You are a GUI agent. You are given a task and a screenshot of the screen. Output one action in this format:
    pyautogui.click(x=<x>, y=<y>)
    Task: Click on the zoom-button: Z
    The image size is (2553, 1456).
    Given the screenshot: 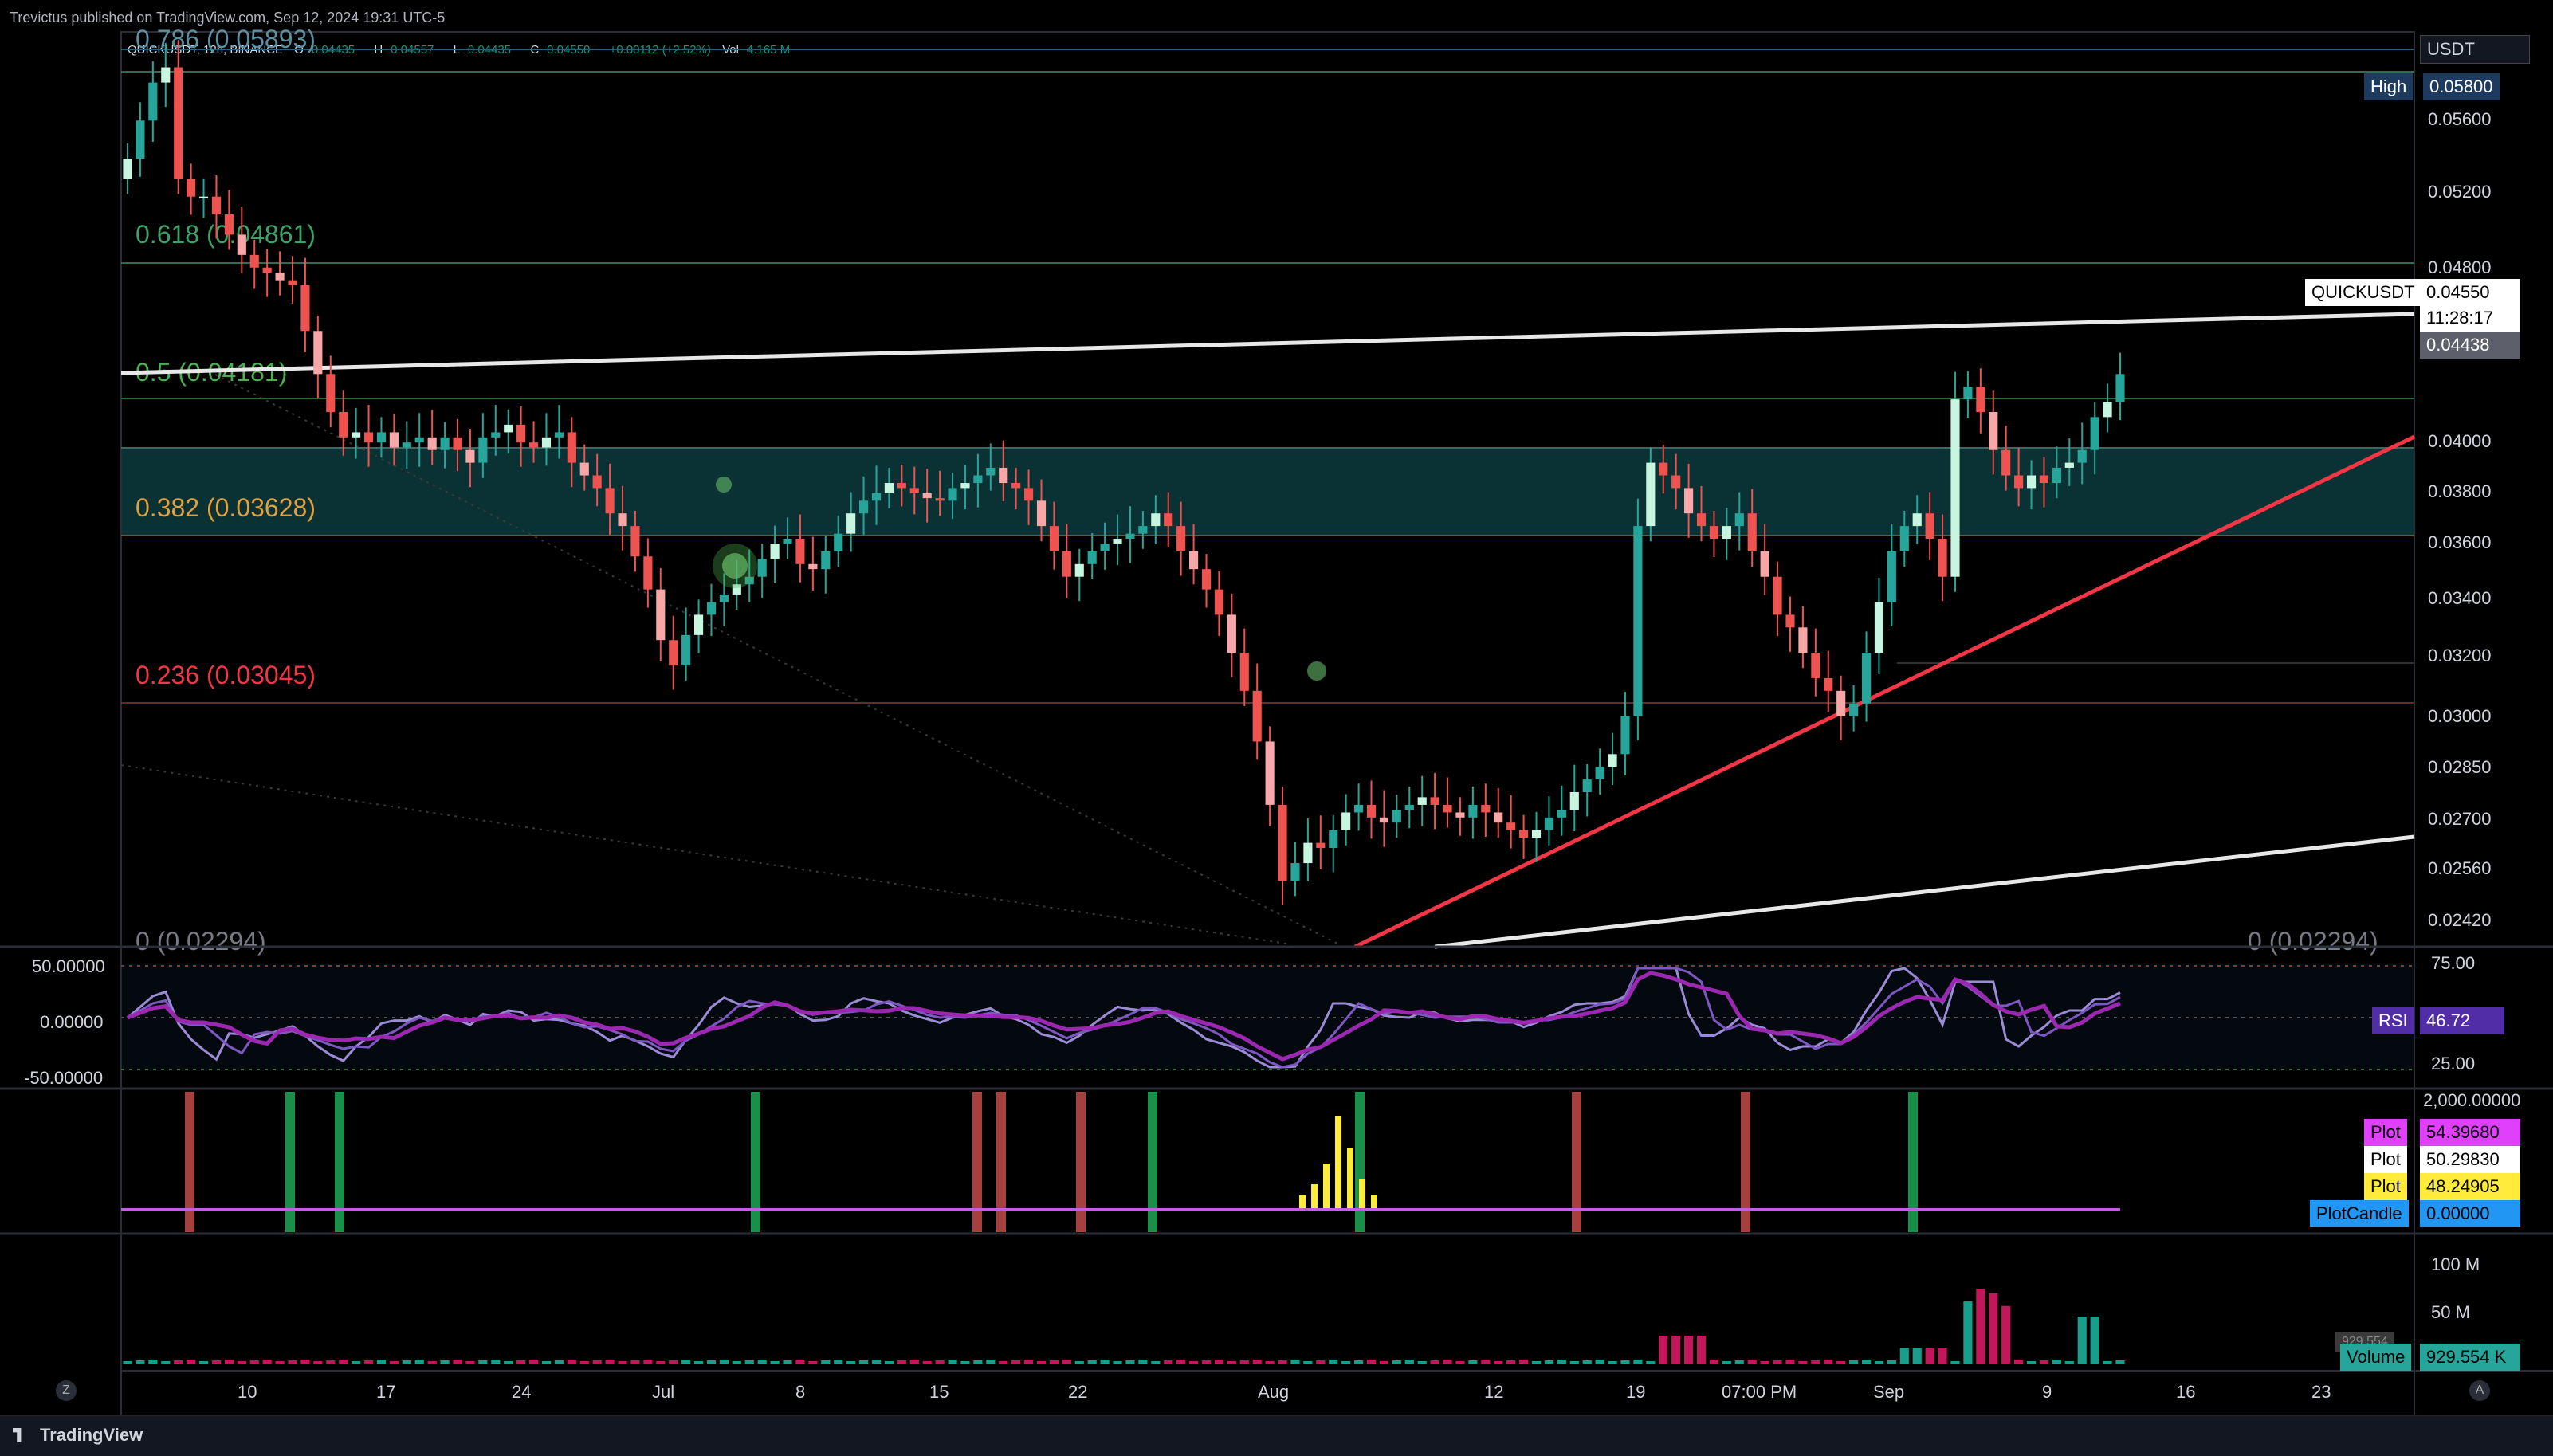 What is the action you would take?
    pyautogui.click(x=66, y=1390)
    